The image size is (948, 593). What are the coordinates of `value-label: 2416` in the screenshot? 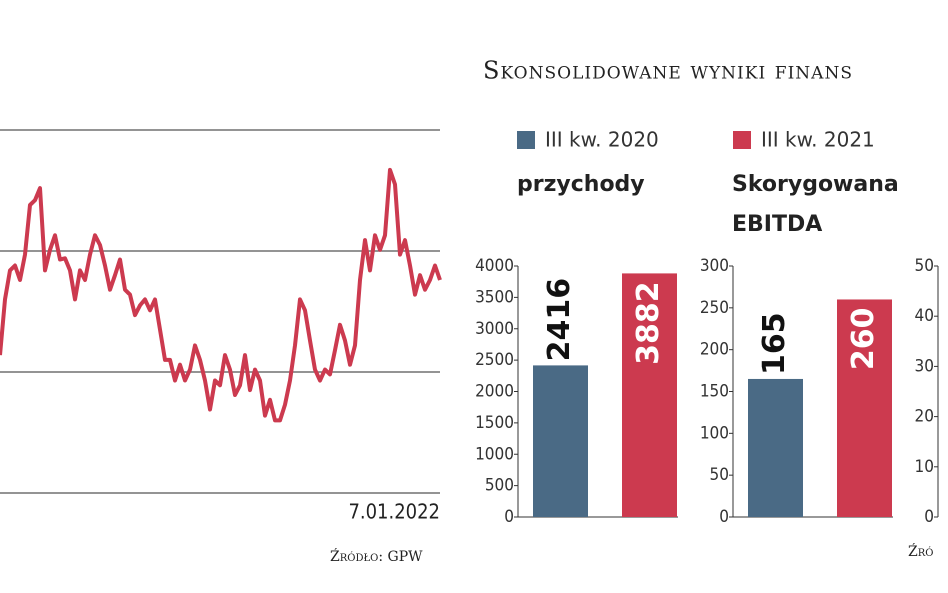 It's located at (559, 320).